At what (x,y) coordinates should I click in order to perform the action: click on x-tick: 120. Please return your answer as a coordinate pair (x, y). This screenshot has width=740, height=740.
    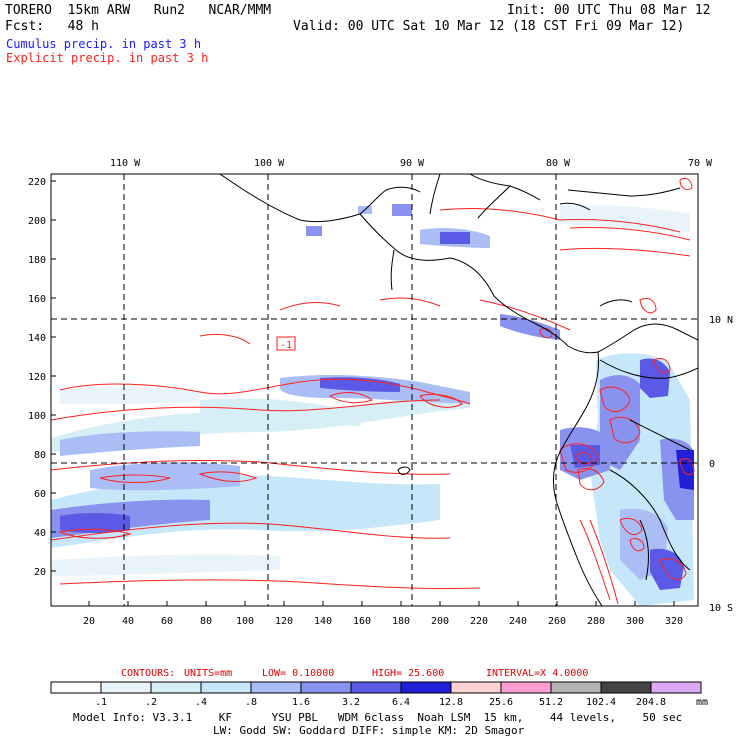
    Looking at the image, I should click on (284, 621).